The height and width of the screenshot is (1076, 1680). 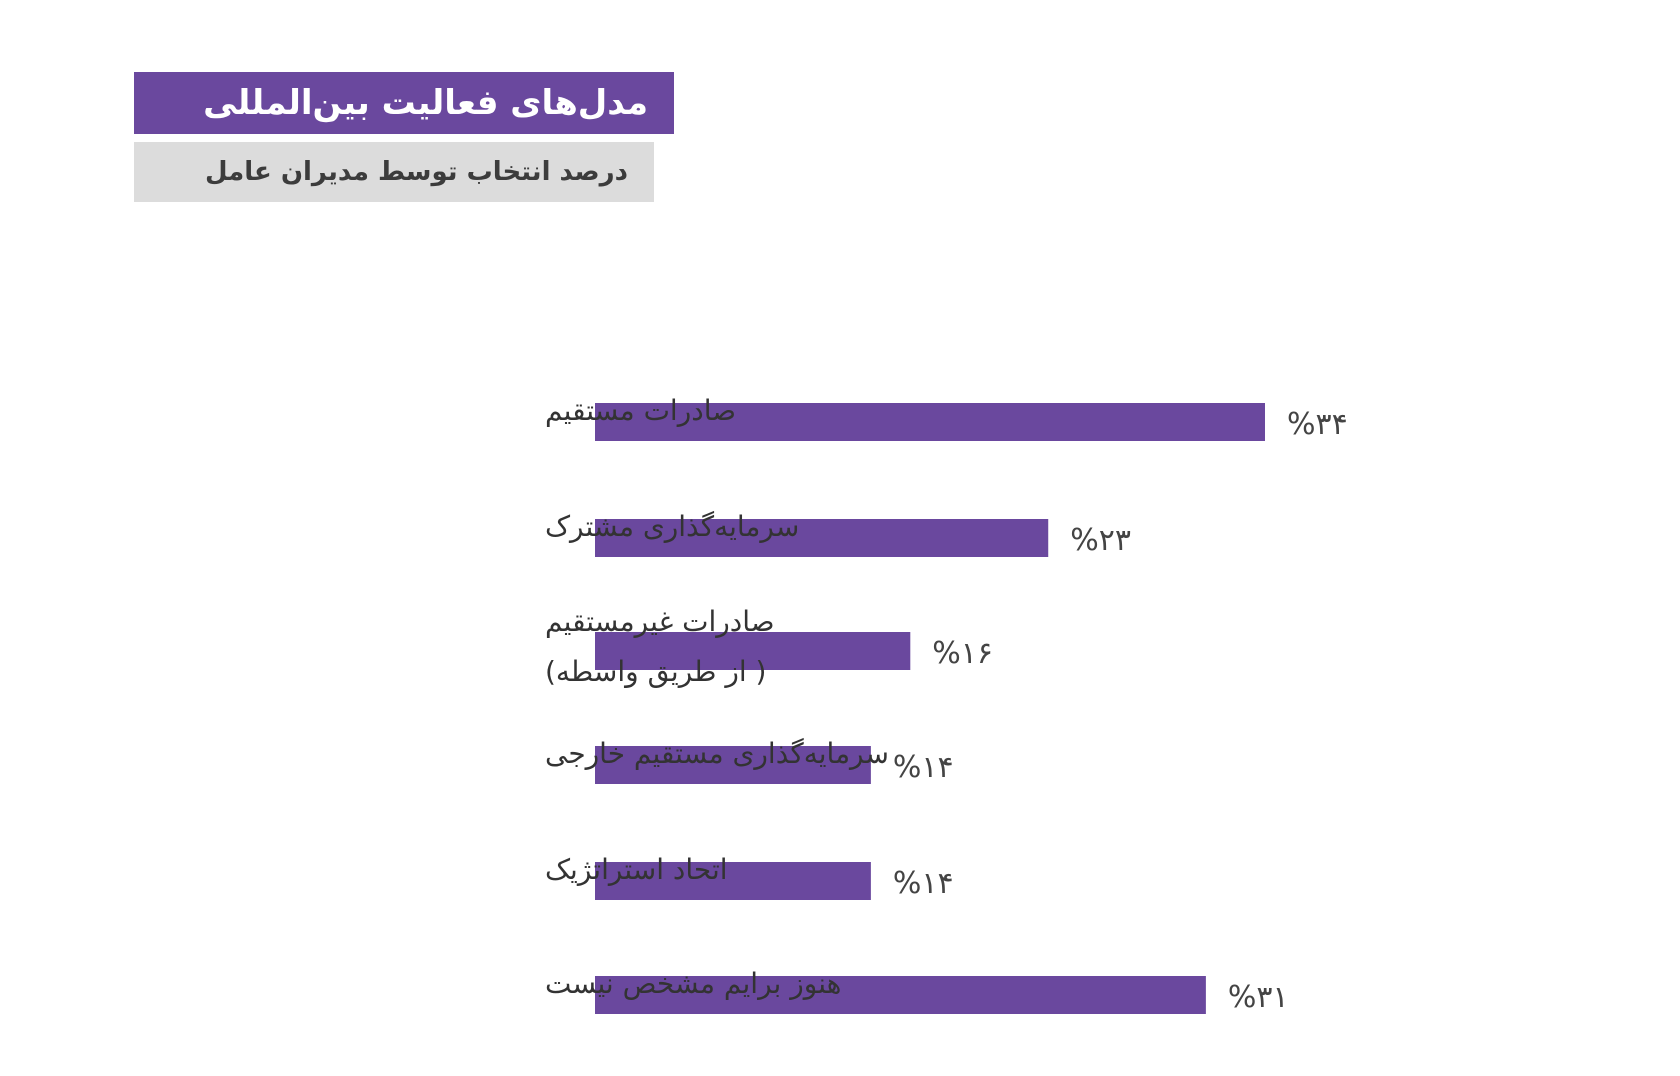 What do you see at coordinates (640, 410) in the screenshot?
I see `category-label-1: صادرات مستقیم` at bounding box center [640, 410].